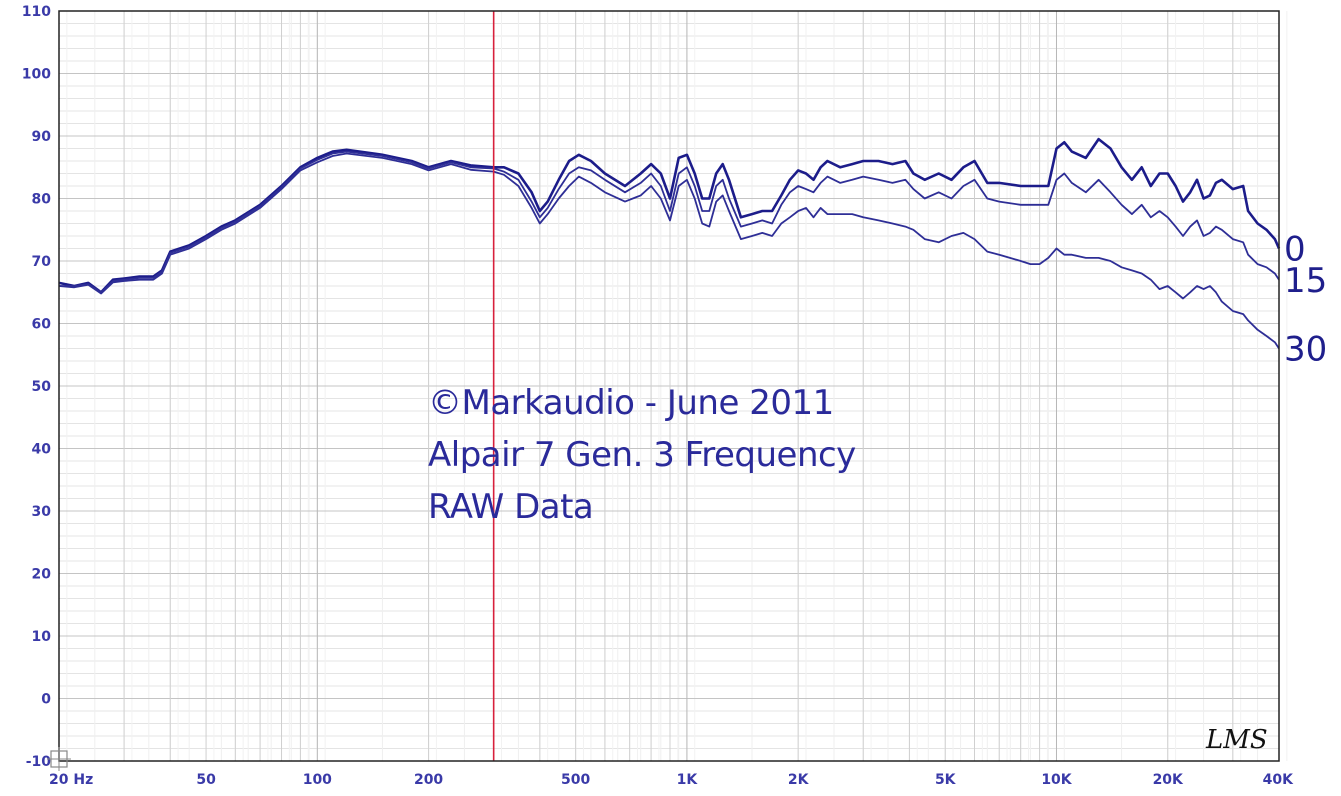  What do you see at coordinates (1305, 281) in the screenshot?
I see `series-label-15: 15` at bounding box center [1305, 281].